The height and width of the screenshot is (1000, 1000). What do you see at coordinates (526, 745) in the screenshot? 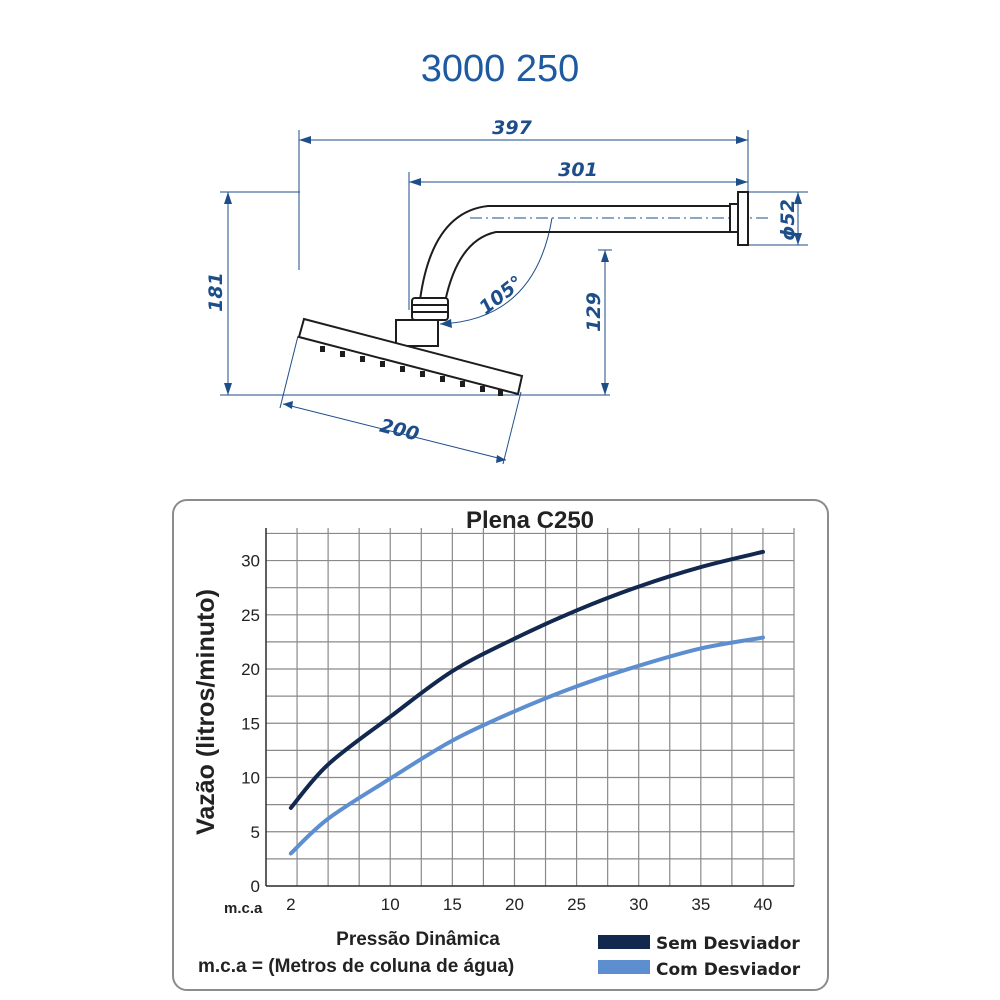
I see `series-line-com-desviador` at bounding box center [526, 745].